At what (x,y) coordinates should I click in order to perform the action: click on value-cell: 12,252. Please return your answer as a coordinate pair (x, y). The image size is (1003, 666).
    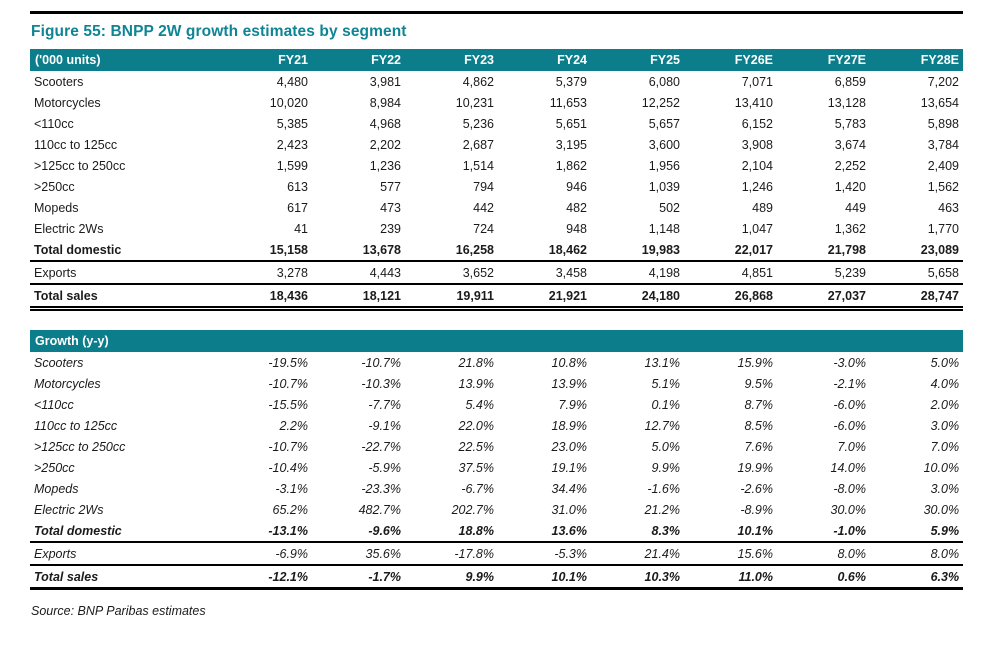
    Looking at the image, I should click on (660, 102).